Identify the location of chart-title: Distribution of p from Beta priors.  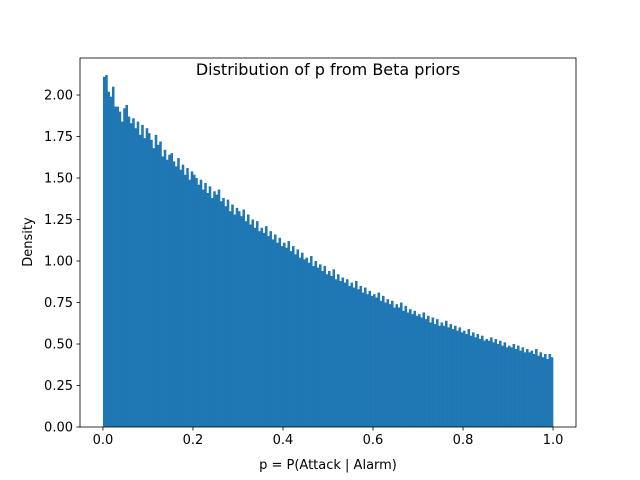
(328, 69).